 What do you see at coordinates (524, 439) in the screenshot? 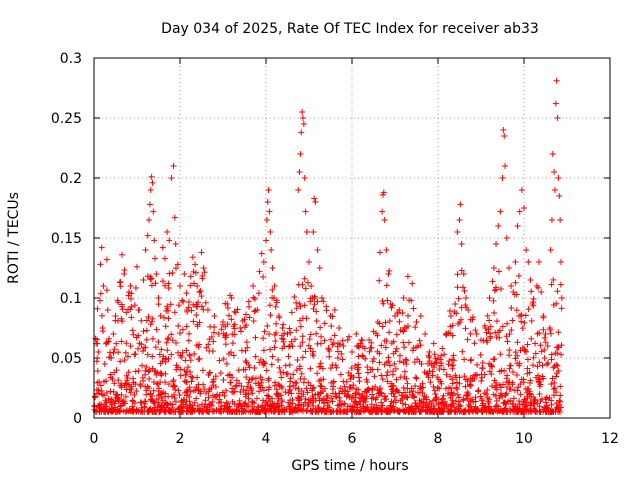
I see `x-tick-label-10: 10` at bounding box center [524, 439].